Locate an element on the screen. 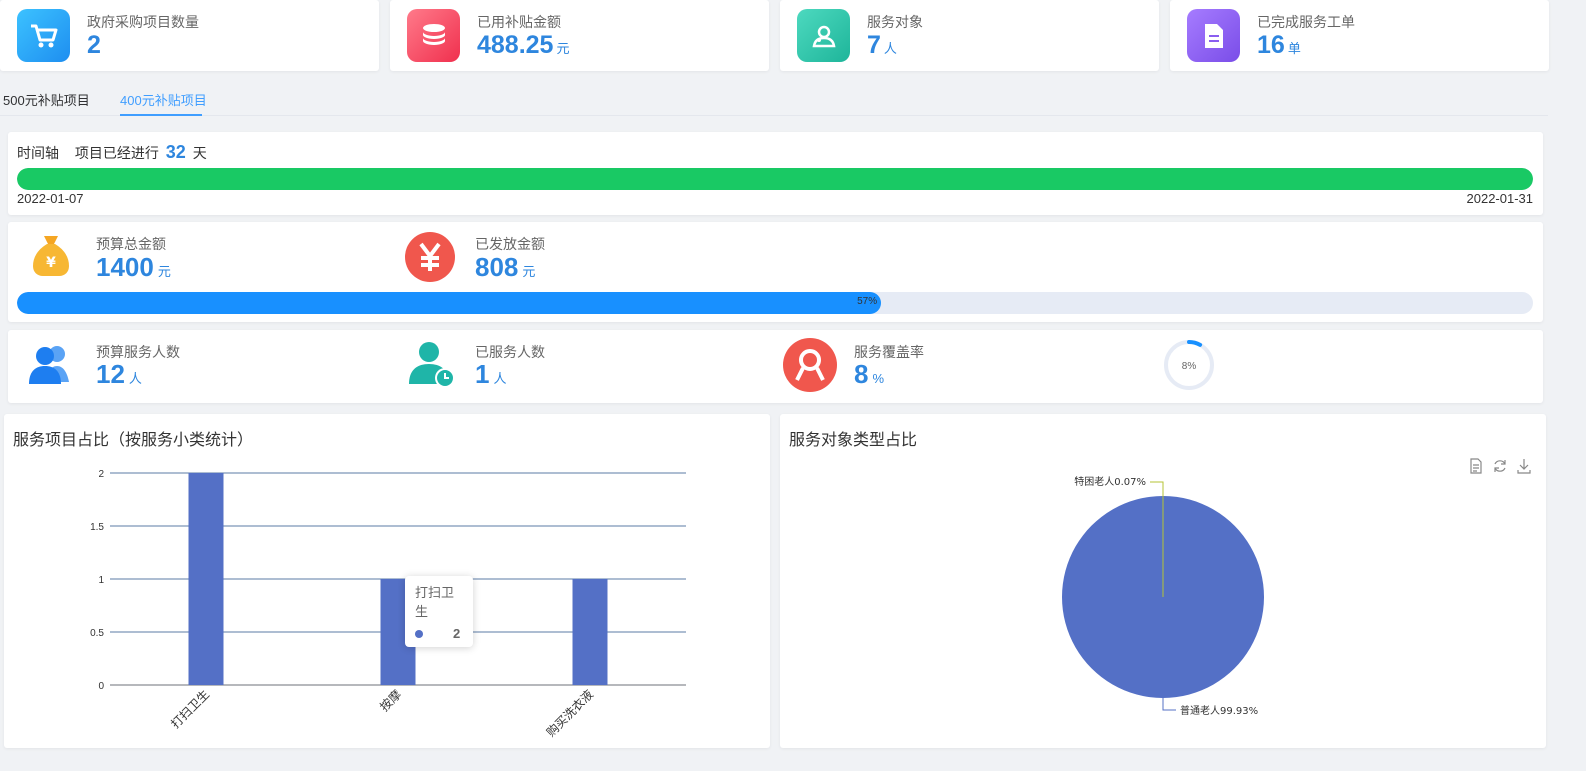 This screenshot has height=771, width=1586. cart-icon is located at coordinates (43, 35).